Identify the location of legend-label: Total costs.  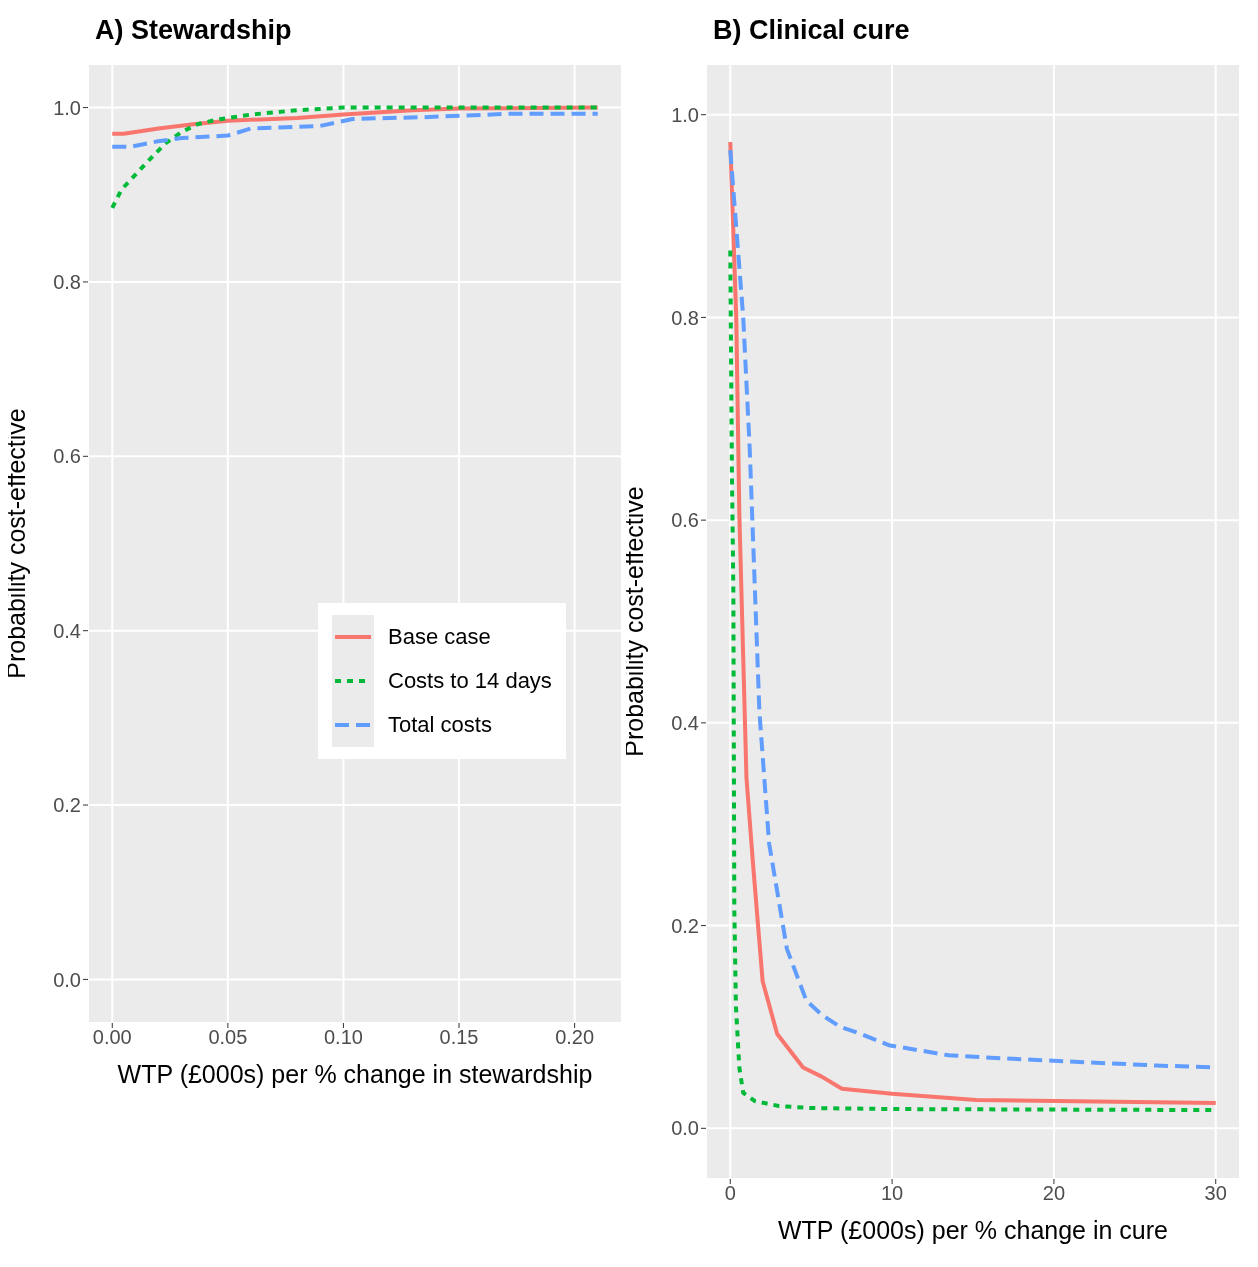
(440, 725).